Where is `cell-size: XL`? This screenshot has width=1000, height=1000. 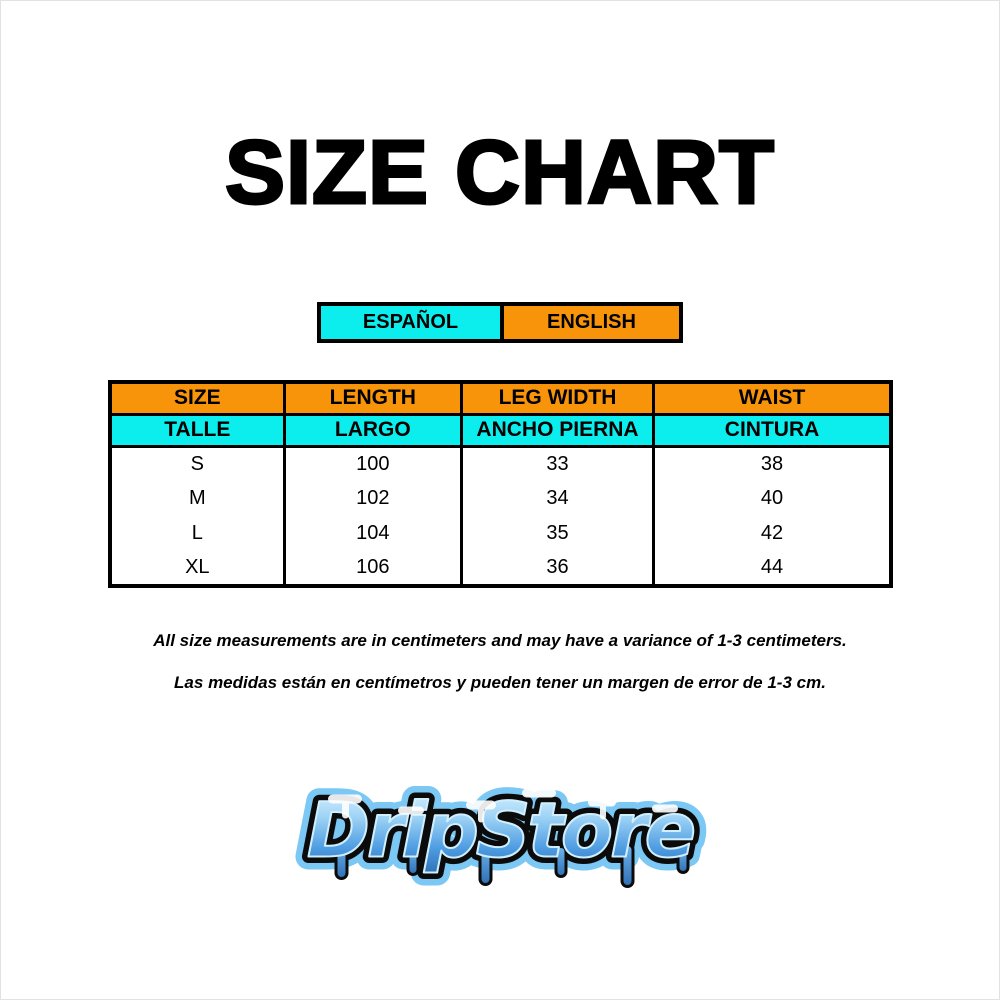 cell-size: XL is located at coordinates (197, 568).